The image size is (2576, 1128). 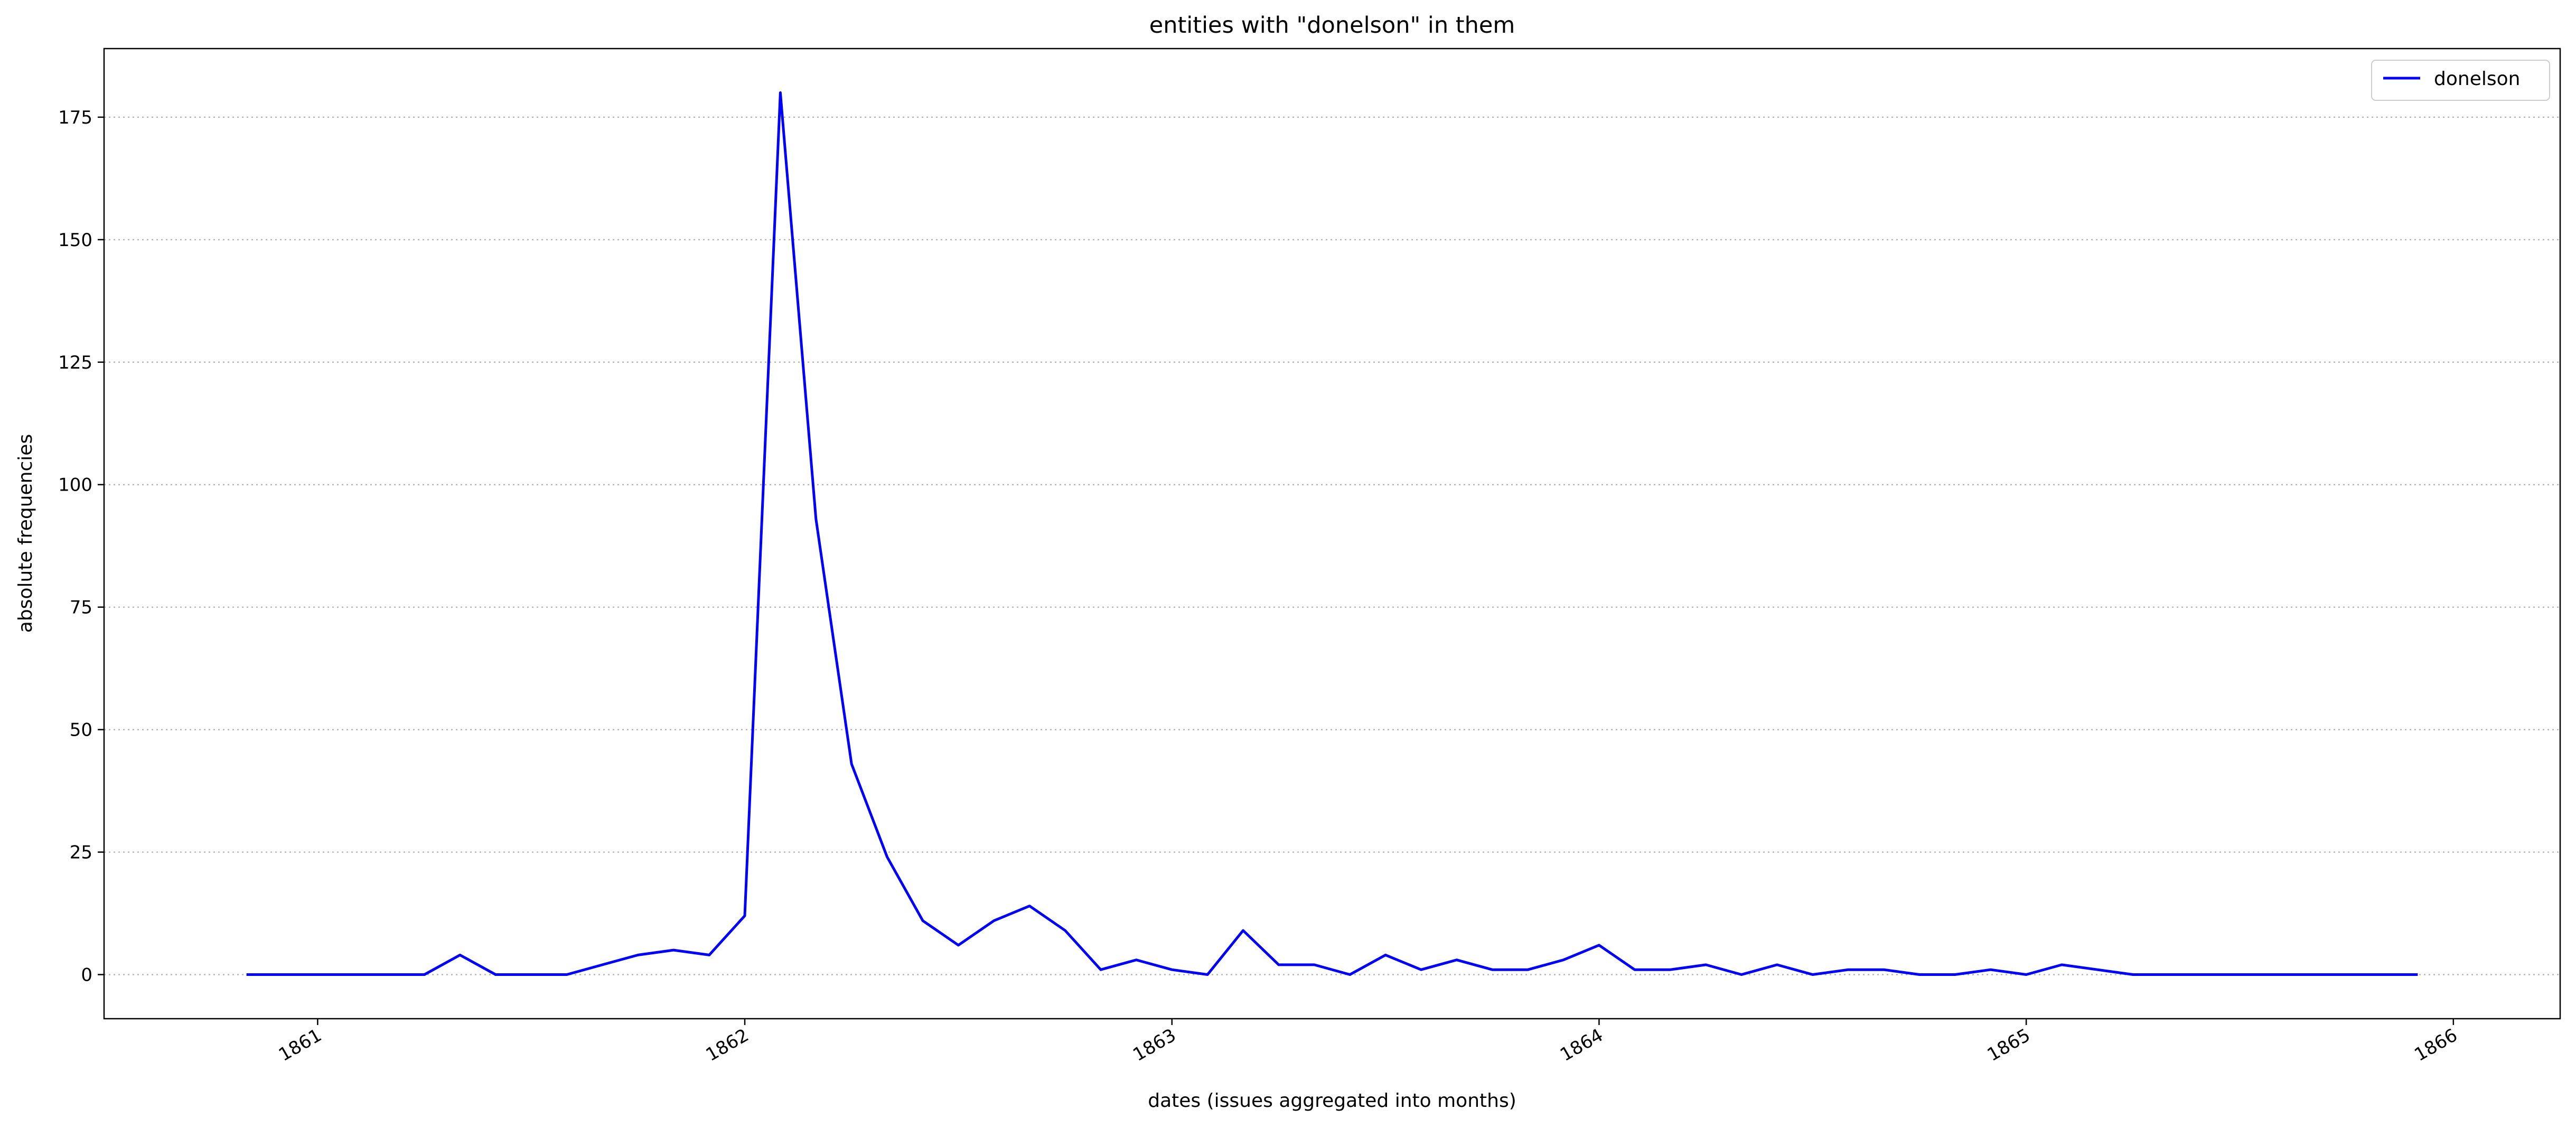 What do you see at coordinates (87, 975) in the screenshot?
I see `y-tick-label: 0` at bounding box center [87, 975].